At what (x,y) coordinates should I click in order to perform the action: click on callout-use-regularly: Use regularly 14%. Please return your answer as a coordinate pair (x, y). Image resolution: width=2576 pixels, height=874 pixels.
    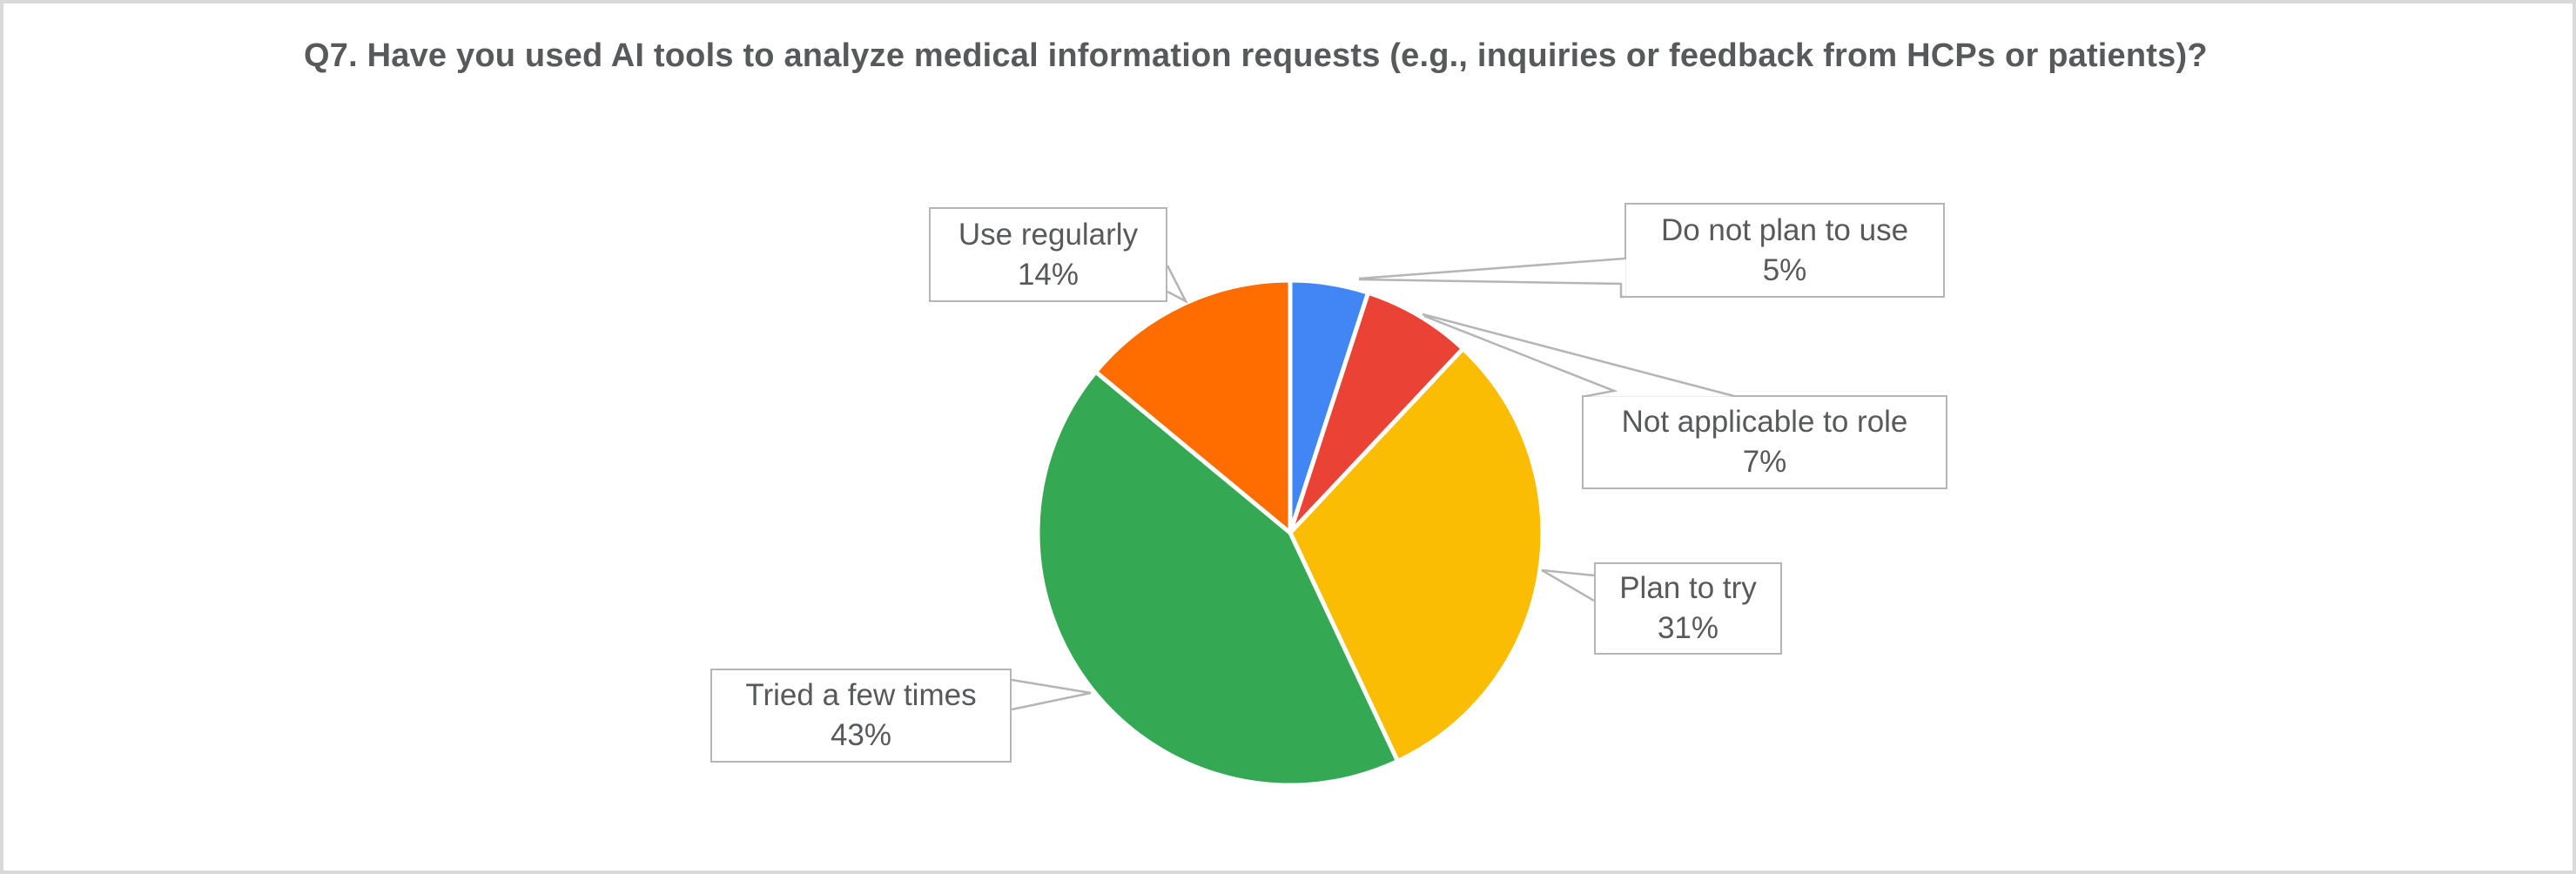
    Looking at the image, I should click on (1048, 255).